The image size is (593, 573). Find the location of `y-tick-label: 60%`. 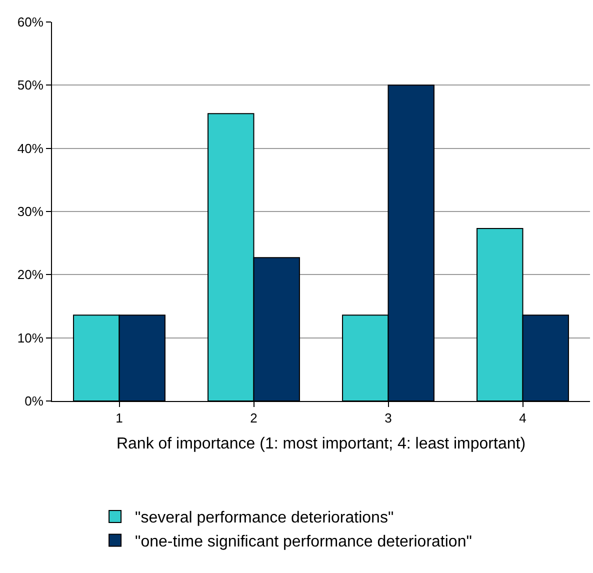

y-tick-label: 60% is located at coordinates (30, 22).